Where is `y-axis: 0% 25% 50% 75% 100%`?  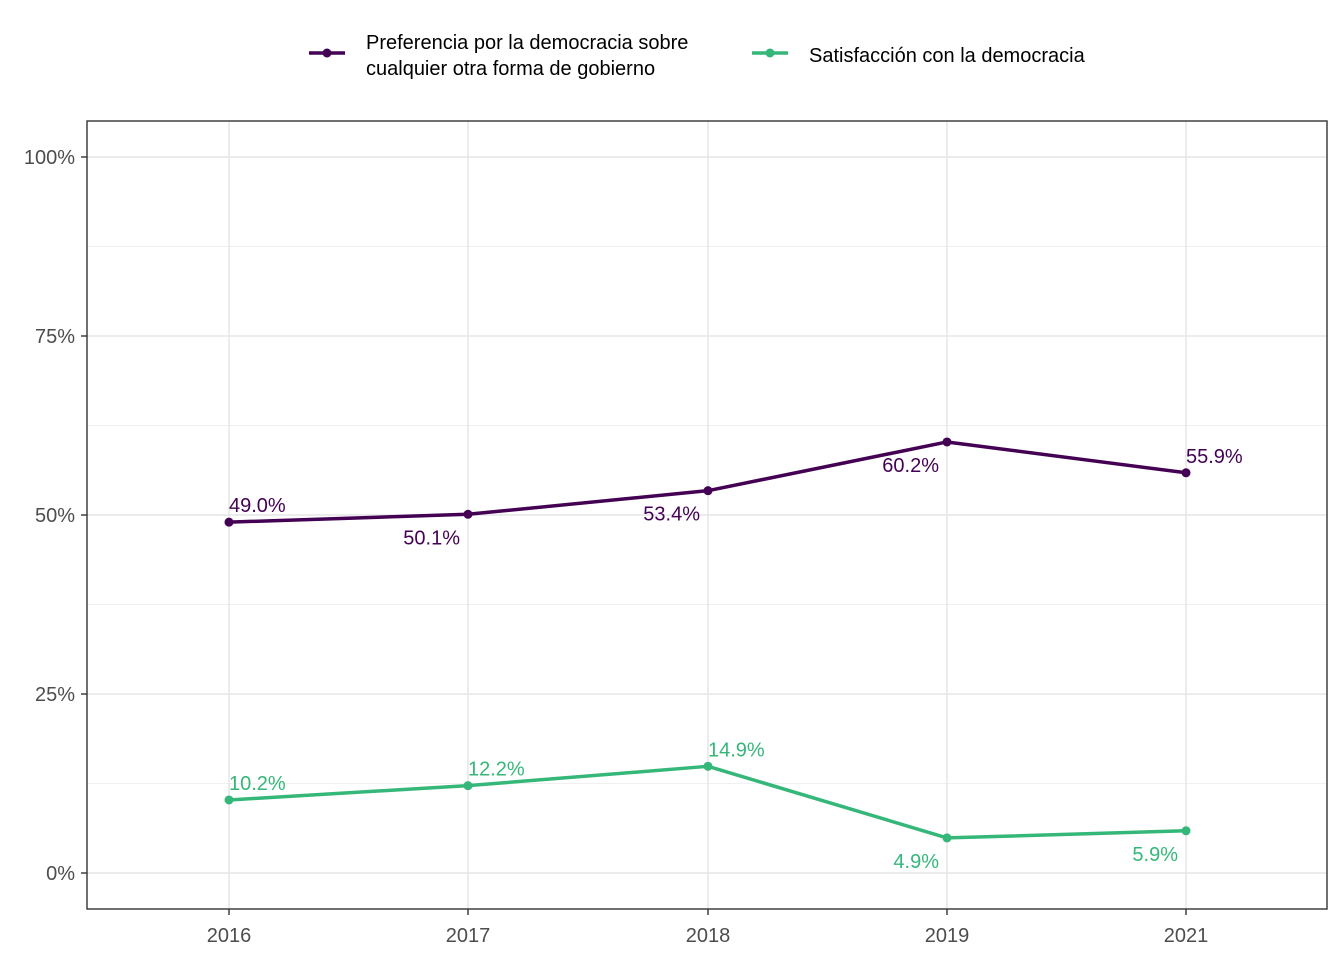 y-axis: 0% 25% 50% 75% 100% is located at coordinates (55, 516).